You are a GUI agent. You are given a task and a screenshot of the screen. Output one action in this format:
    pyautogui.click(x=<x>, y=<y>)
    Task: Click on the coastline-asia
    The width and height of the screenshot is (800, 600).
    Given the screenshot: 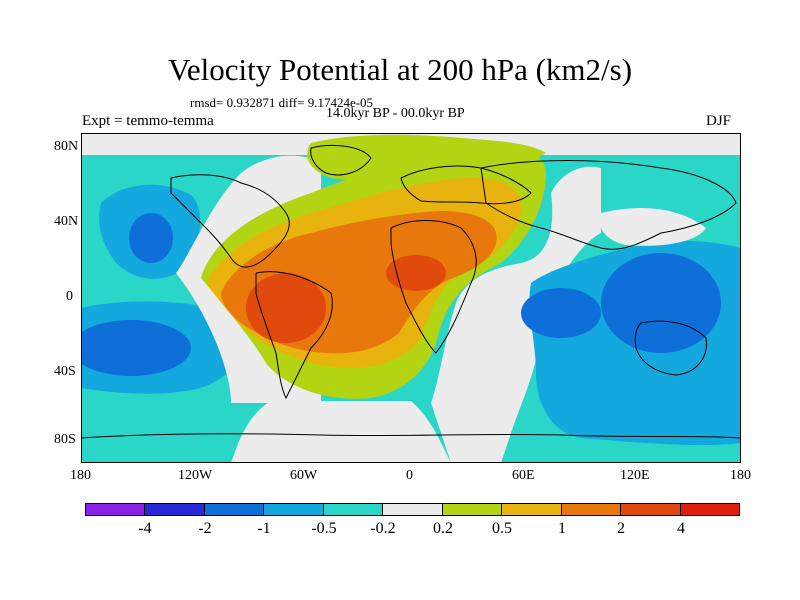 What is the action you would take?
    pyautogui.click(x=608, y=205)
    